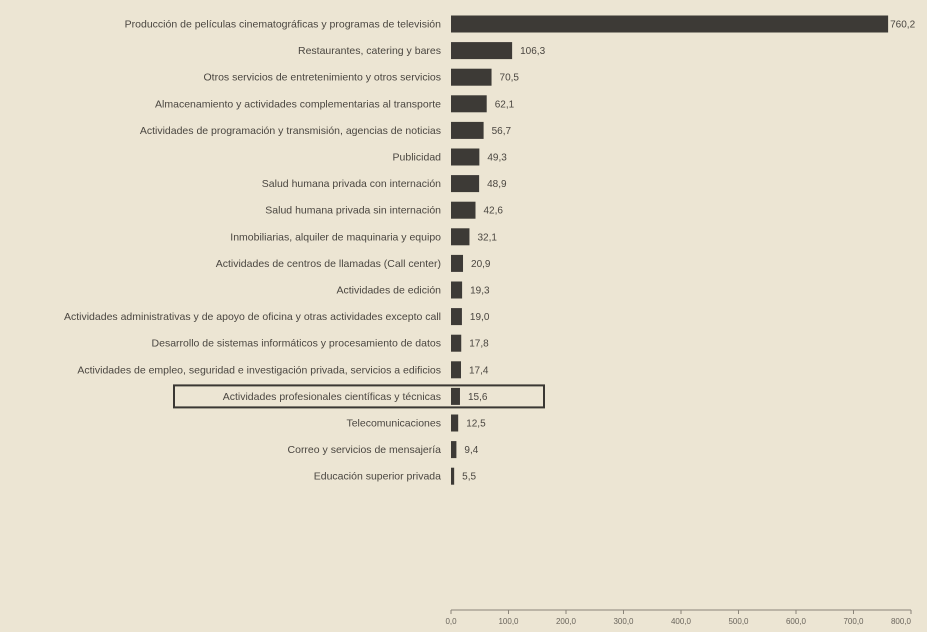  What do you see at coordinates (417, 158) in the screenshot?
I see `category-label: Publicidad` at bounding box center [417, 158].